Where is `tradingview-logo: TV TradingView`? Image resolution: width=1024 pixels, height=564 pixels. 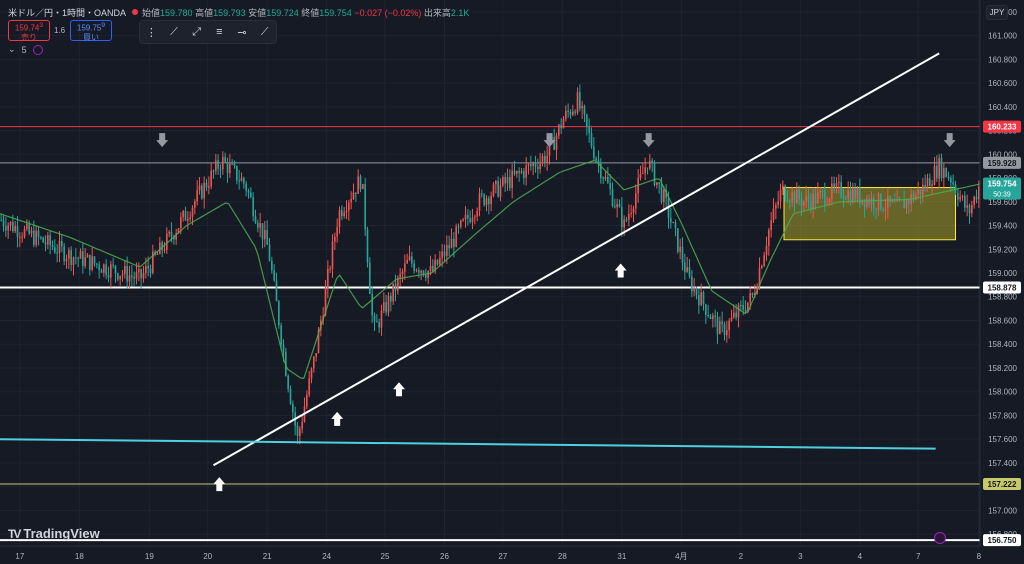 tradingview-logo: TV TradingView is located at coordinates (54, 533).